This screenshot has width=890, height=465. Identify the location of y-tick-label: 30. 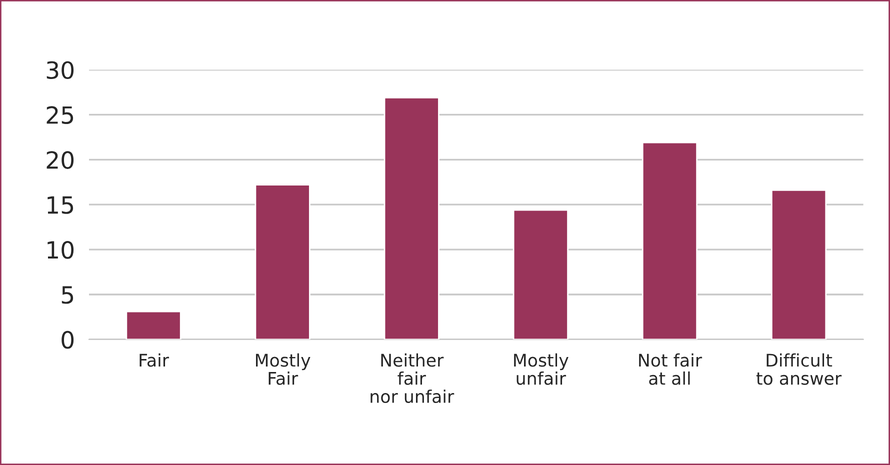
(60, 70).